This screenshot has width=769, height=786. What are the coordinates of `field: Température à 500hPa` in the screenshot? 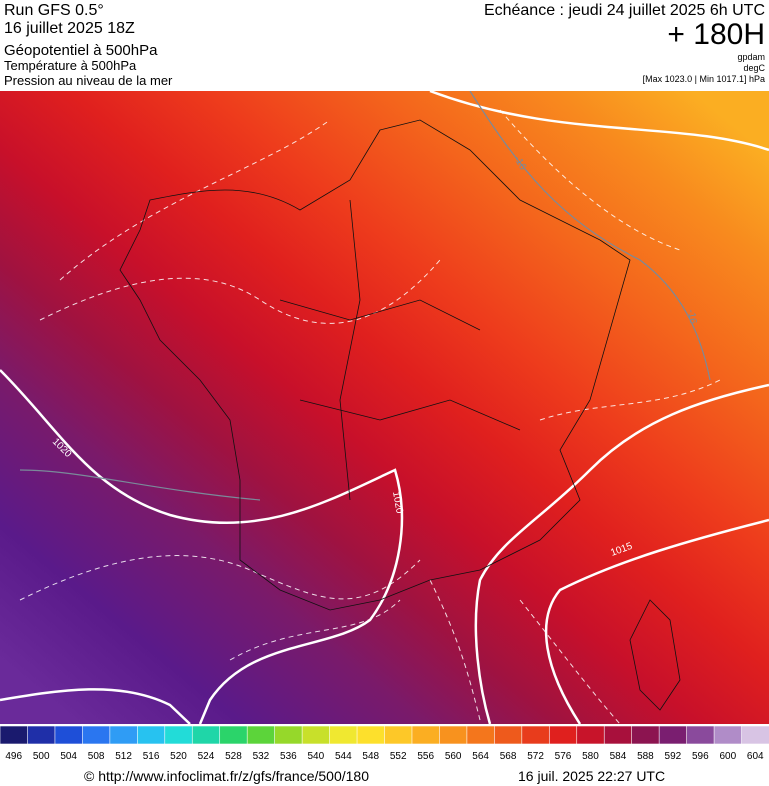 It's located at (70, 65).